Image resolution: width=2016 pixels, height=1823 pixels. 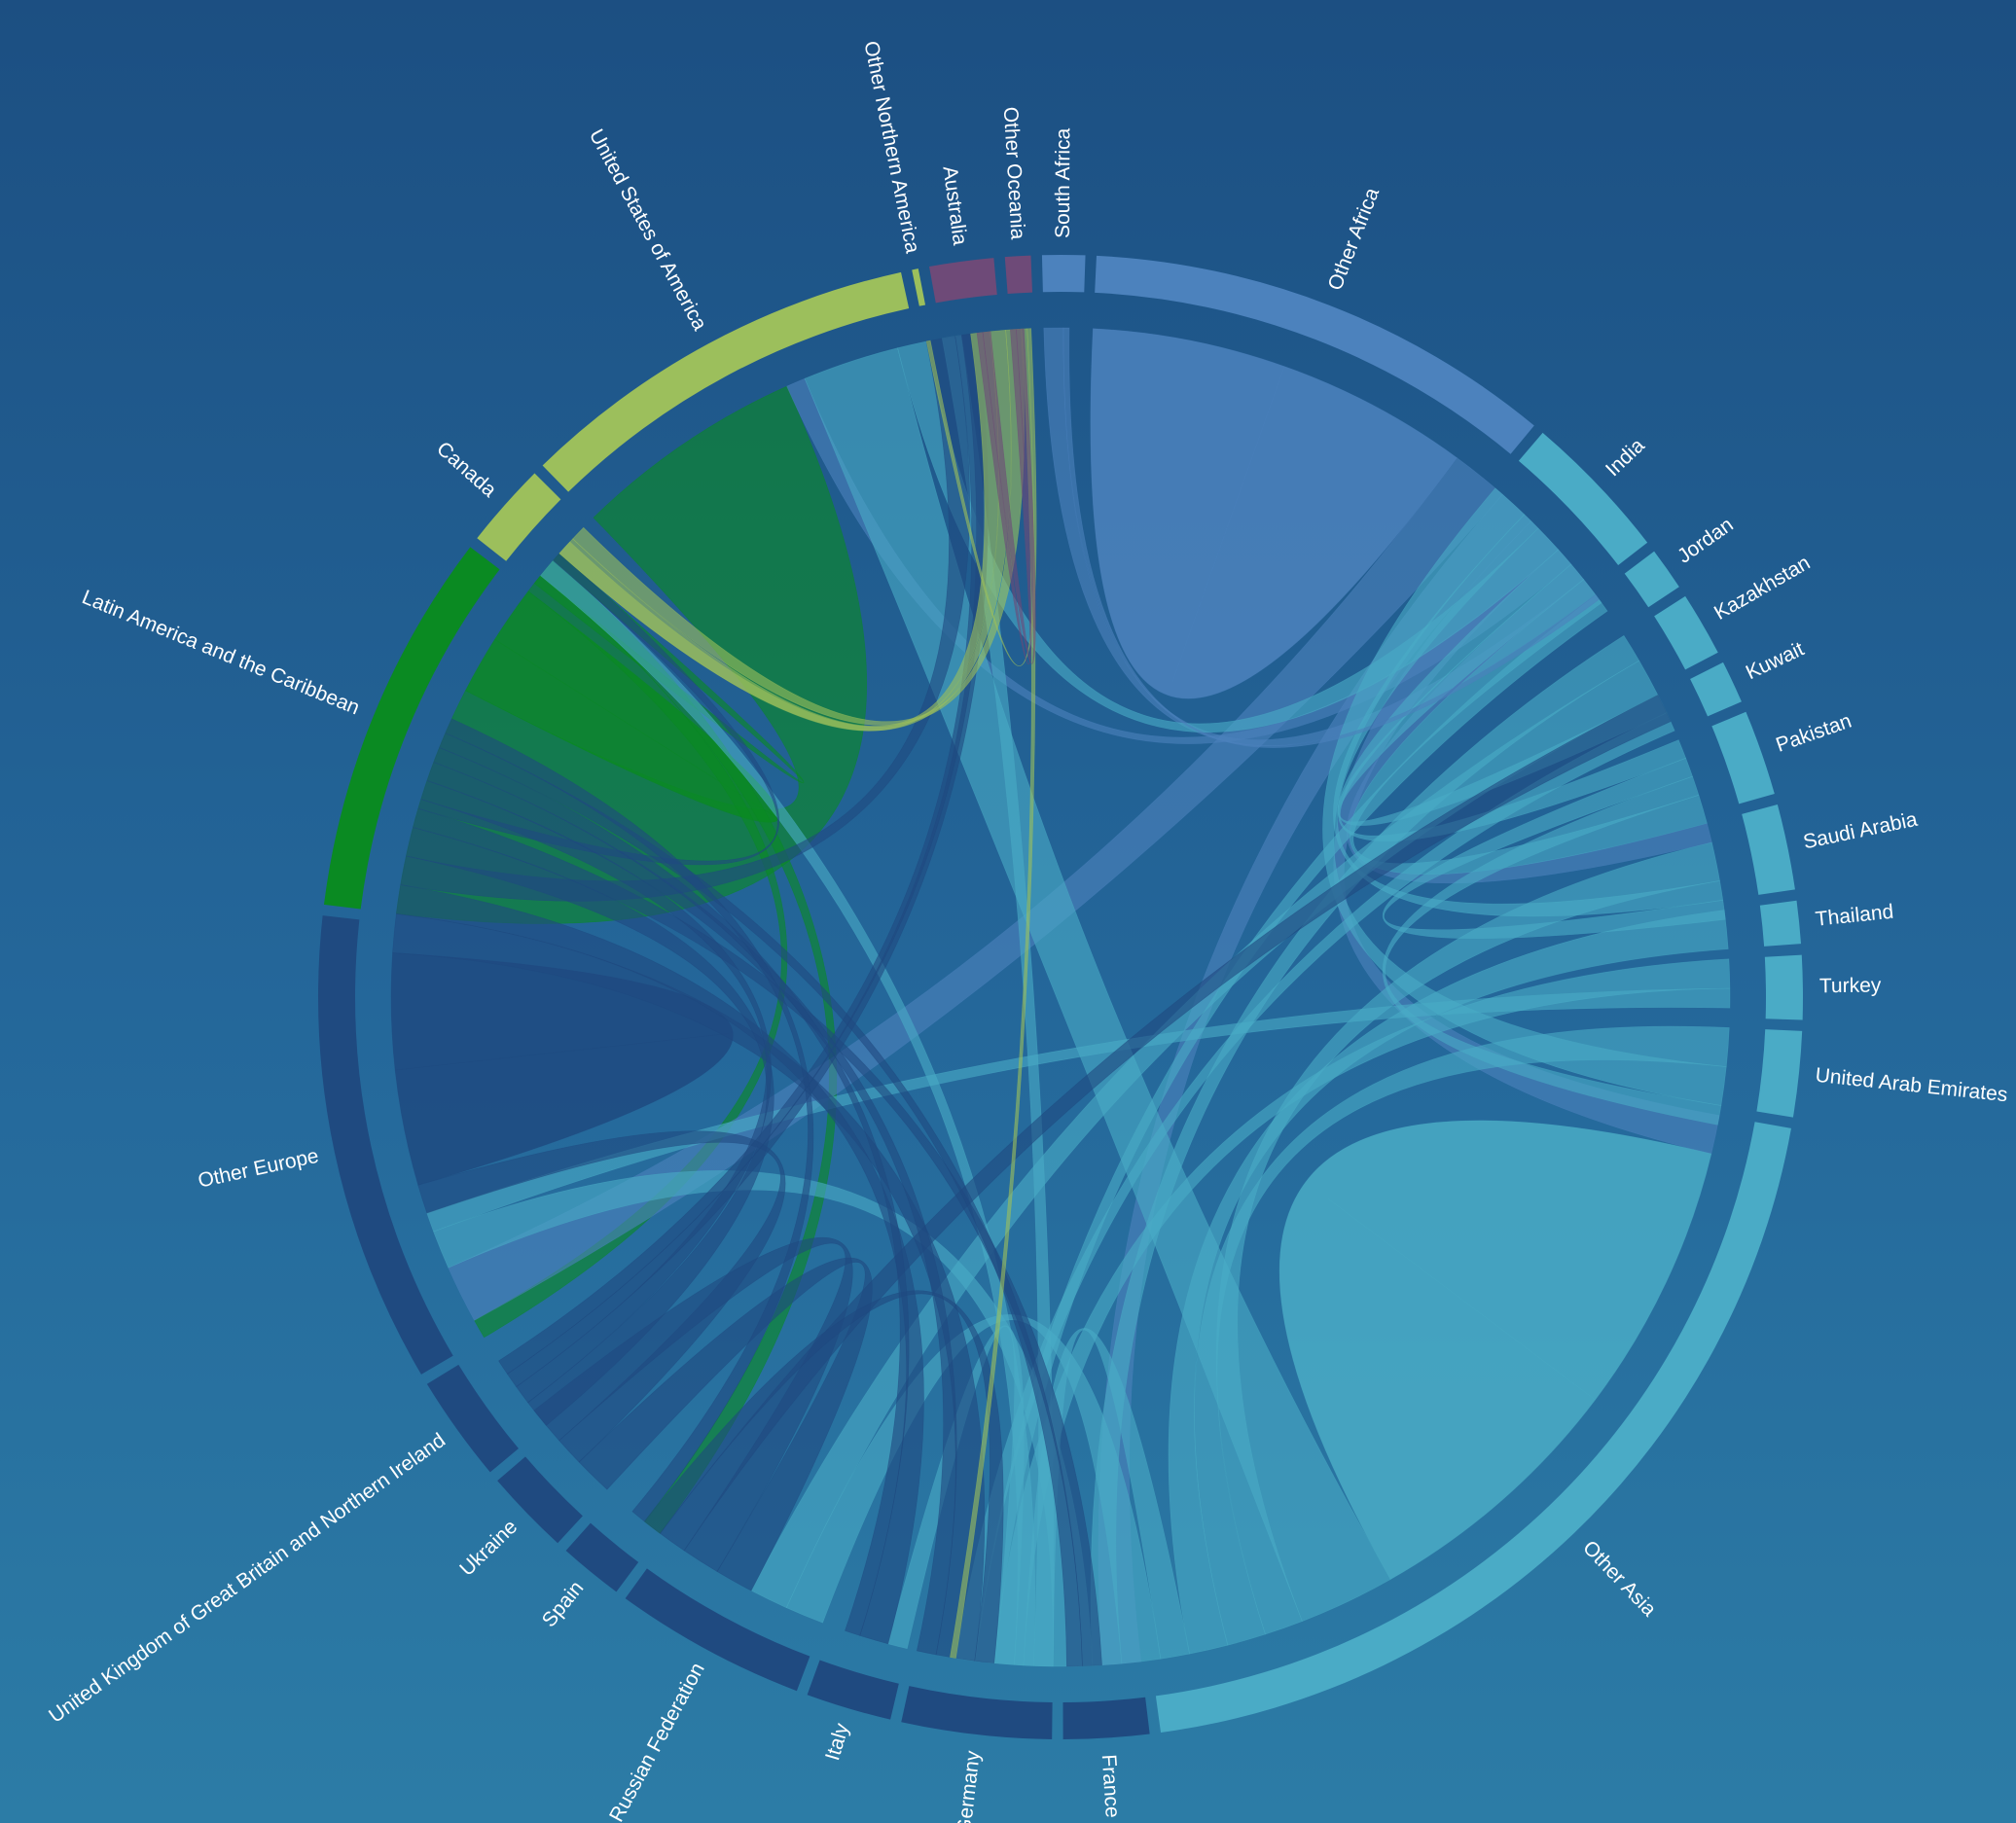 What do you see at coordinates (466, 470) in the screenshot?
I see `label-canada: Canada` at bounding box center [466, 470].